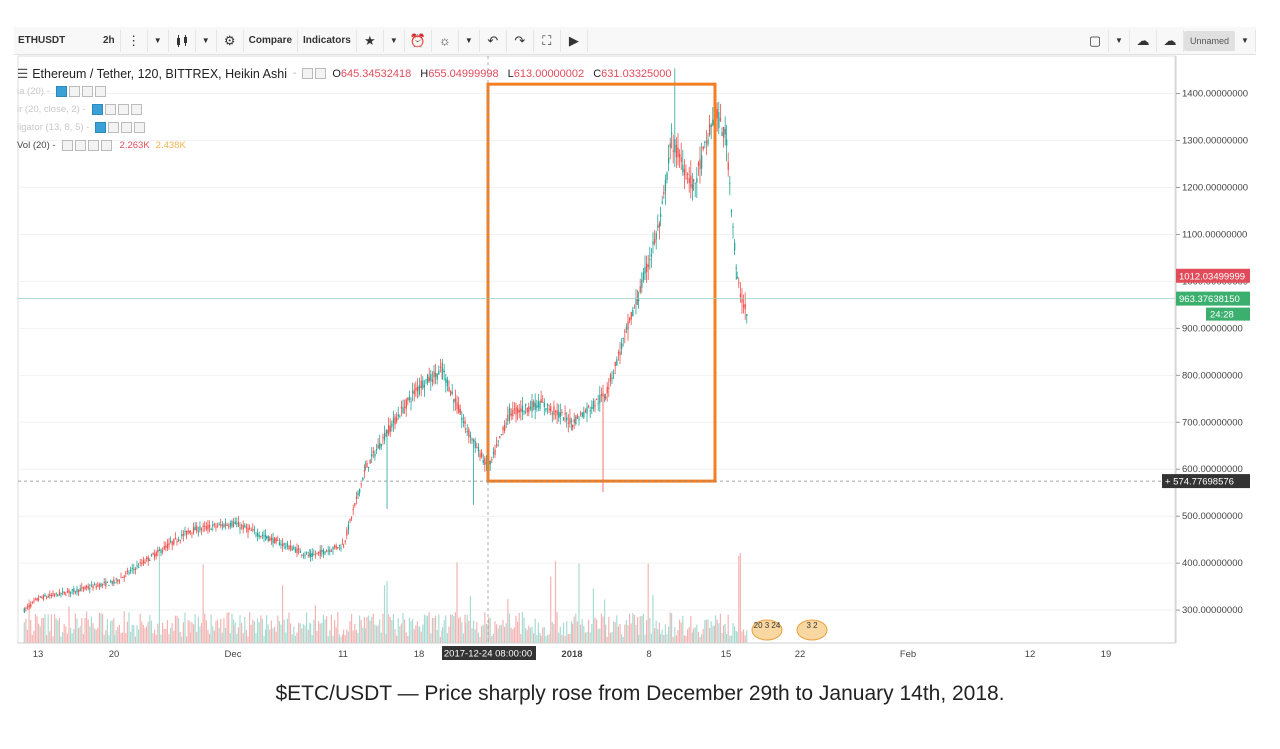 This screenshot has height=749, width=1280. I want to click on cloud-save-icon: ☁, so click(1170, 40).